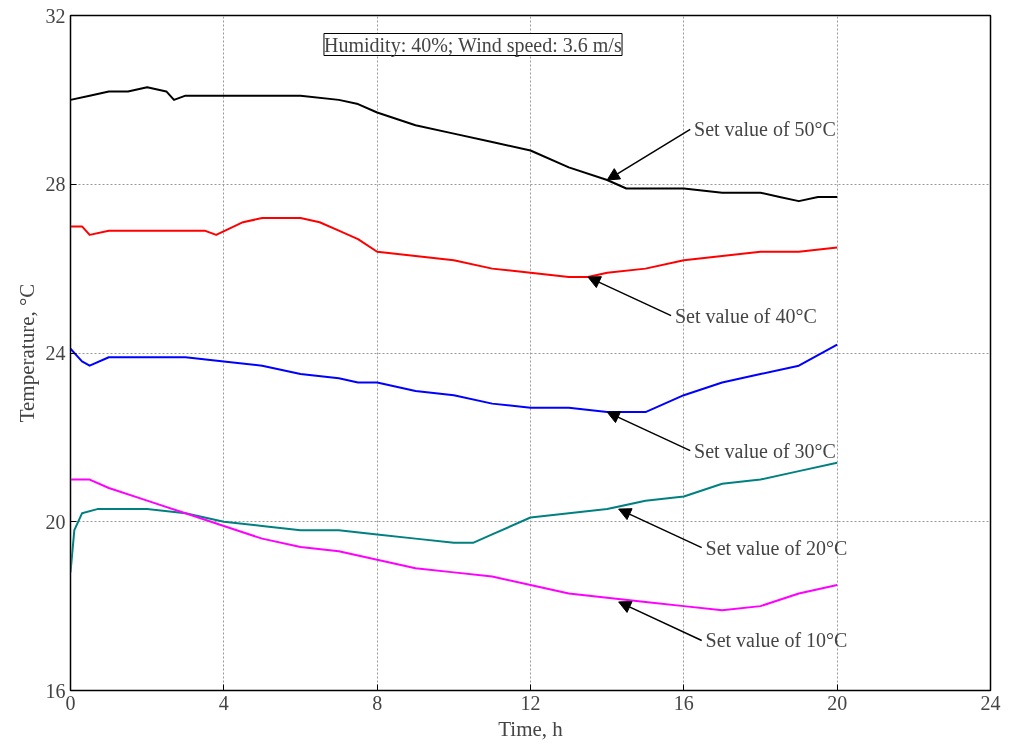 This screenshot has width=1019, height=755. Describe the element at coordinates (683, 702) in the screenshot. I see `x-tick-label: 16` at that location.